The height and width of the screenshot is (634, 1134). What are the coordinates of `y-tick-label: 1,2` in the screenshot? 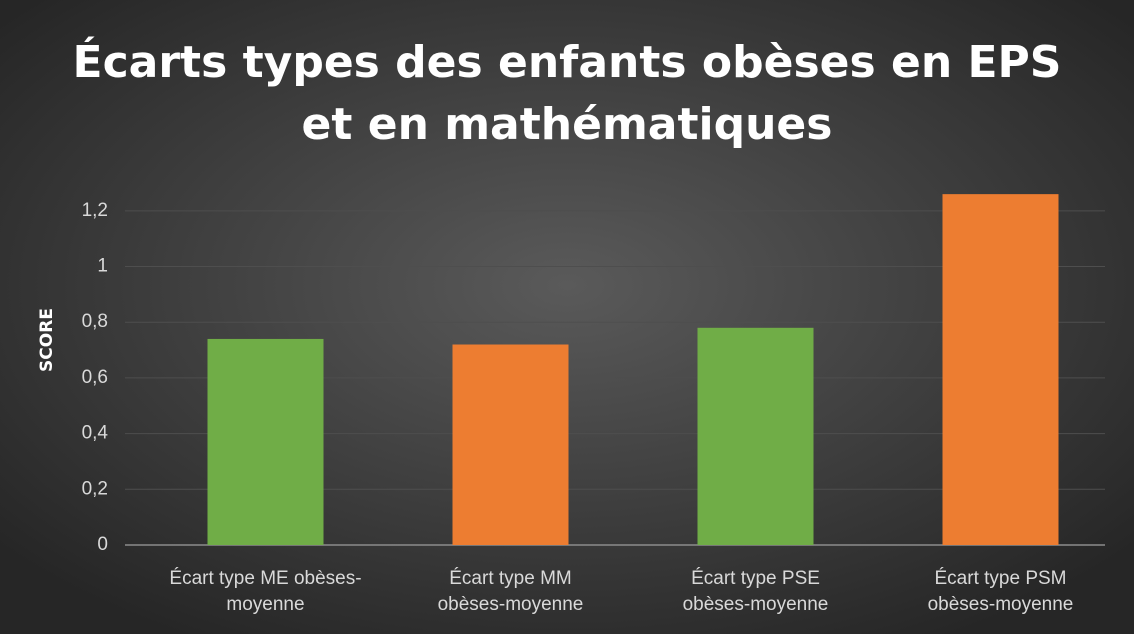 It's located at (95, 210).